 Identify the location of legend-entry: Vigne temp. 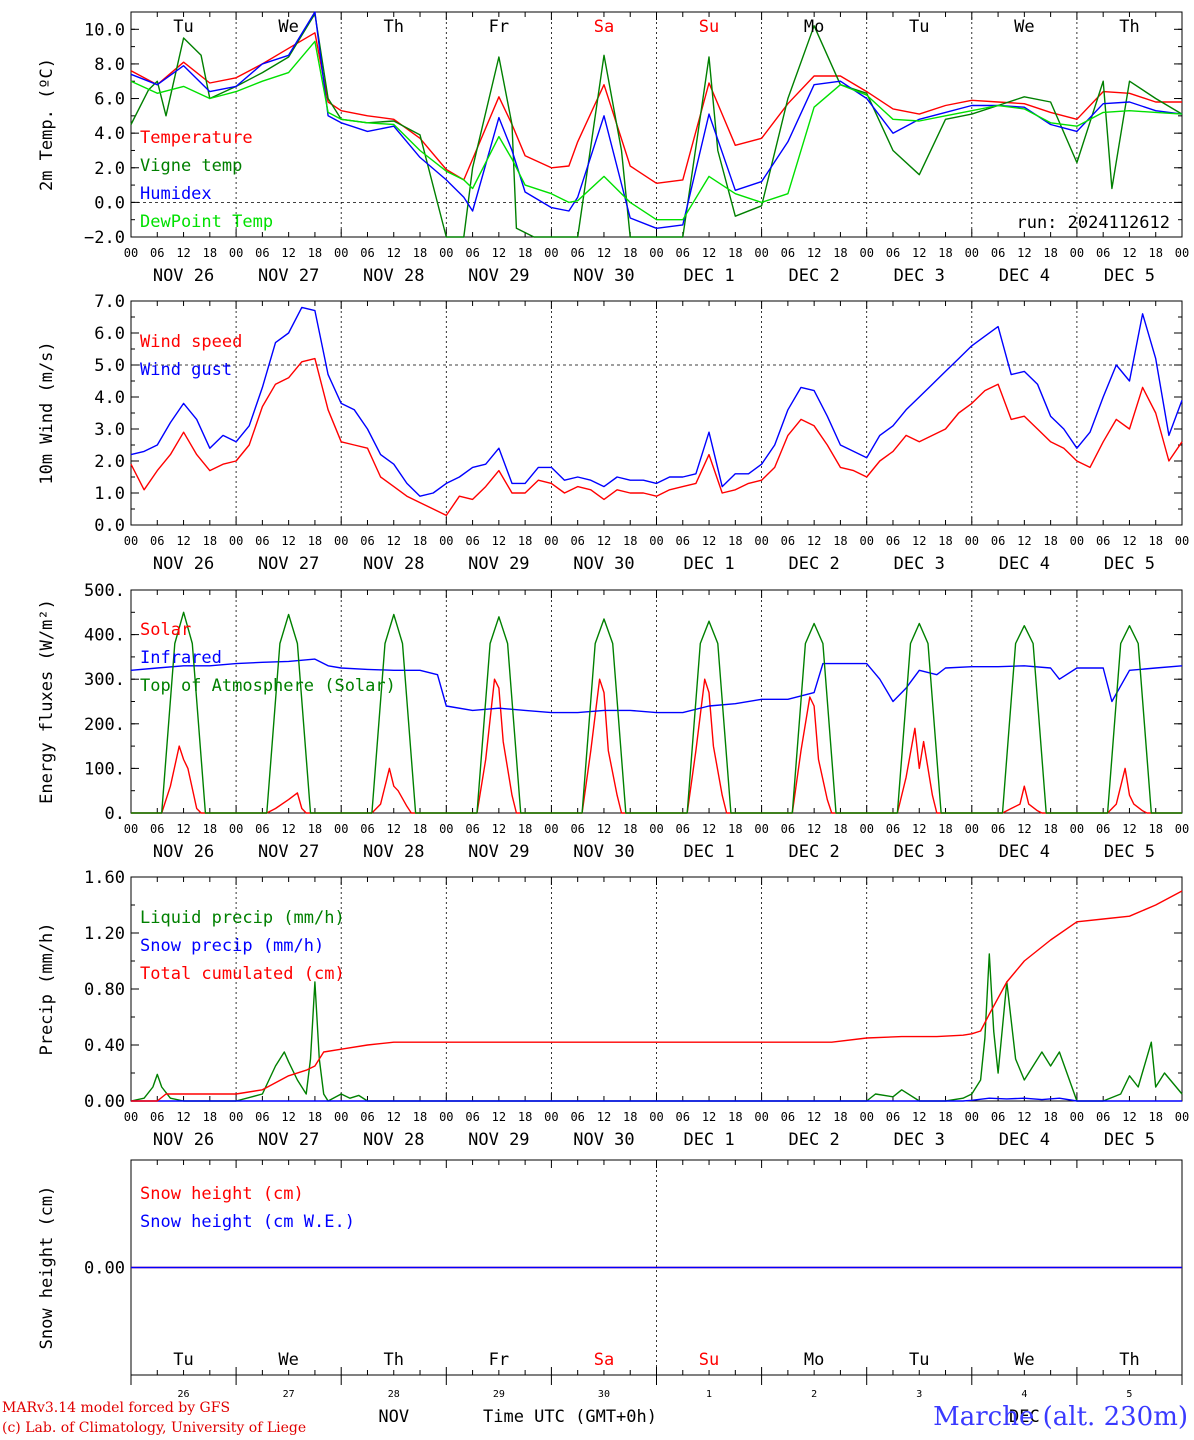
(191, 166).